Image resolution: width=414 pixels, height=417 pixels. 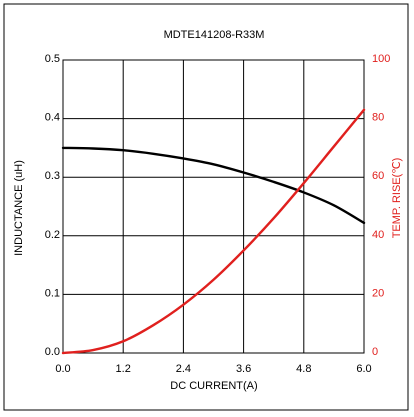 I want to click on x-axis-label: DC CURRENT(A), so click(x=213, y=386).